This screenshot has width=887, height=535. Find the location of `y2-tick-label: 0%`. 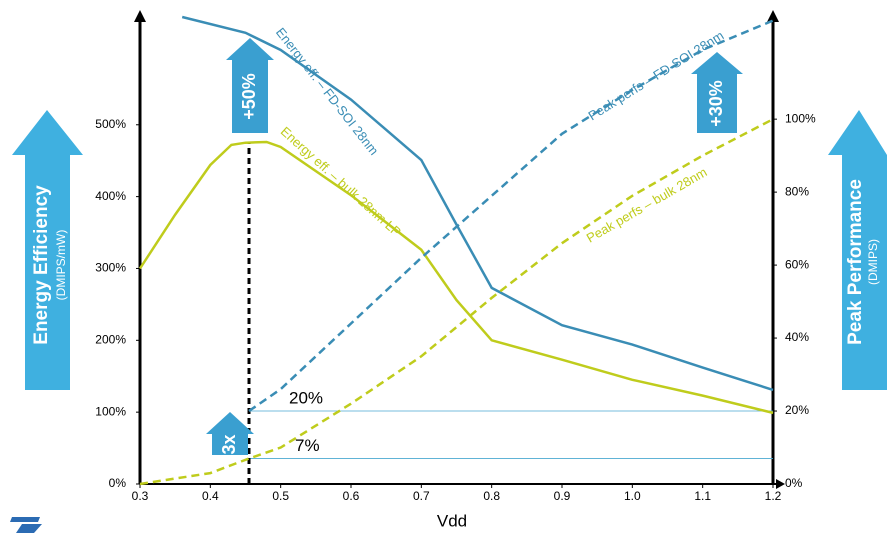

y2-tick-label: 0% is located at coordinates (794, 483).